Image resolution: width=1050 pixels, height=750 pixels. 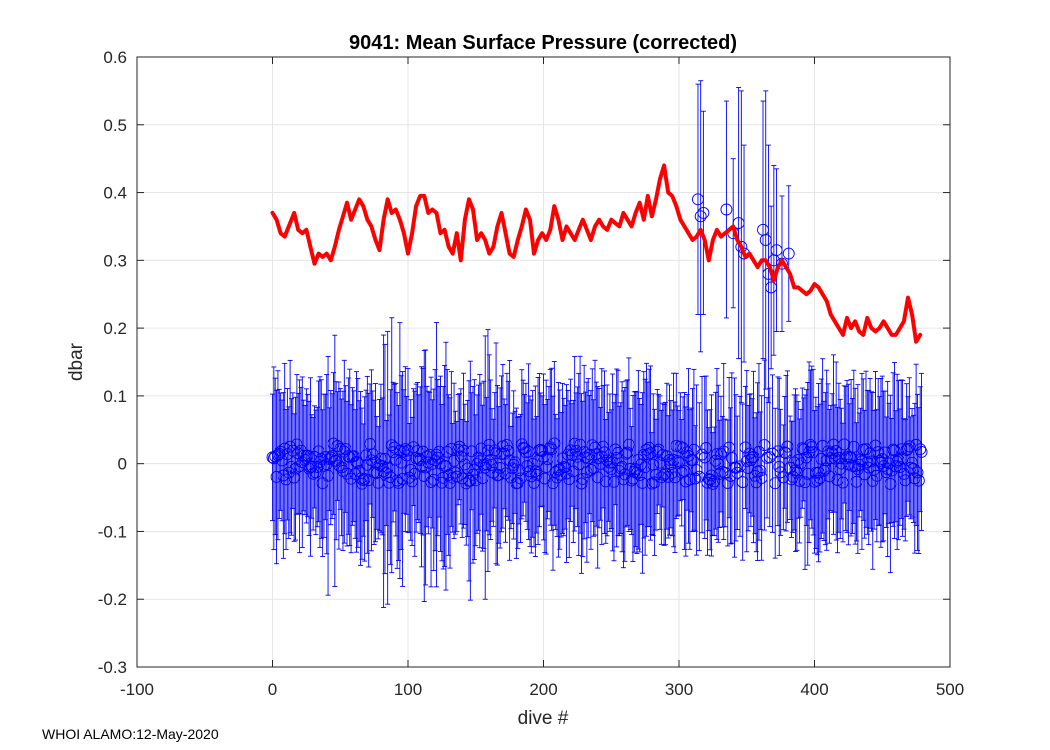 What do you see at coordinates (112, 667) in the screenshot?
I see `y-tick-label: -0.3` at bounding box center [112, 667].